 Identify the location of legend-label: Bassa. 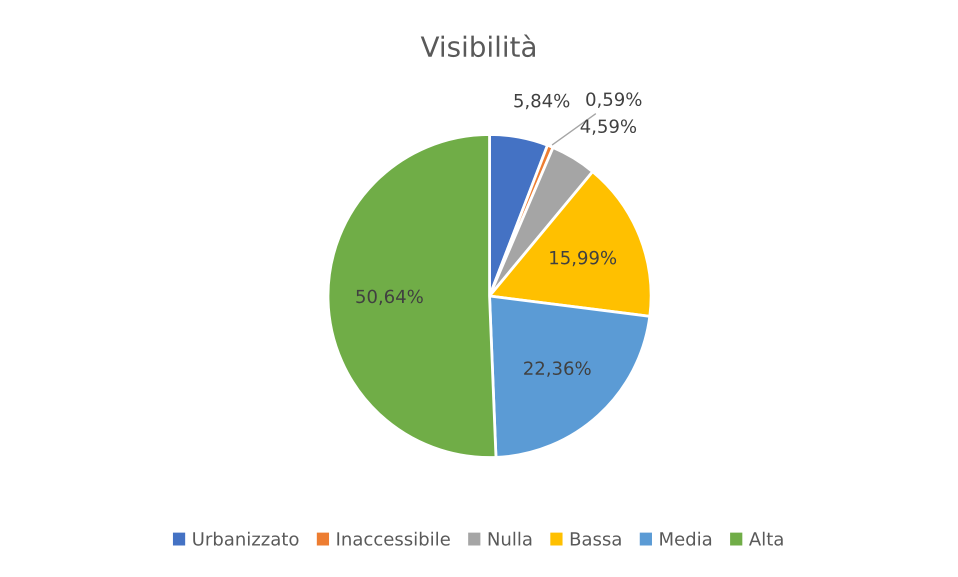
(595, 539).